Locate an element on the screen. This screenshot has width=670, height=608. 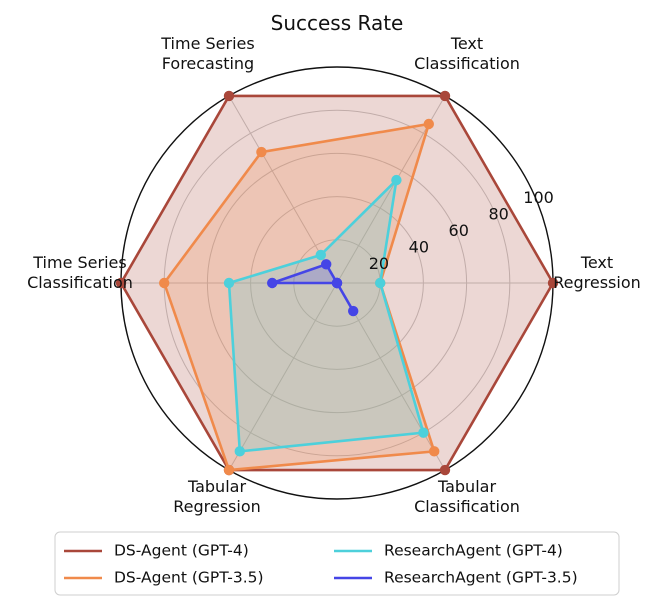
category-label: Tabular Classification is located at coordinates (467, 496).